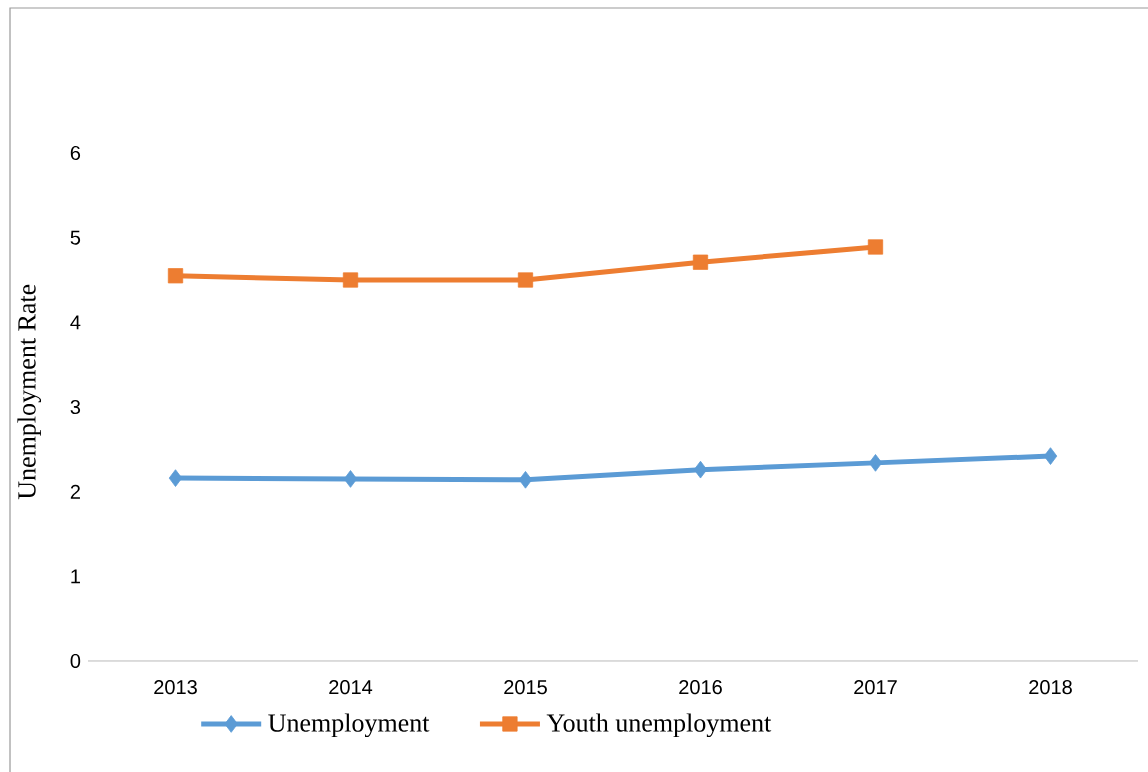 The width and height of the screenshot is (1148, 772). What do you see at coordinates (75, 407) in the screenshot?
I see `y-tick-label: 3` at bounding box center [75, 407].